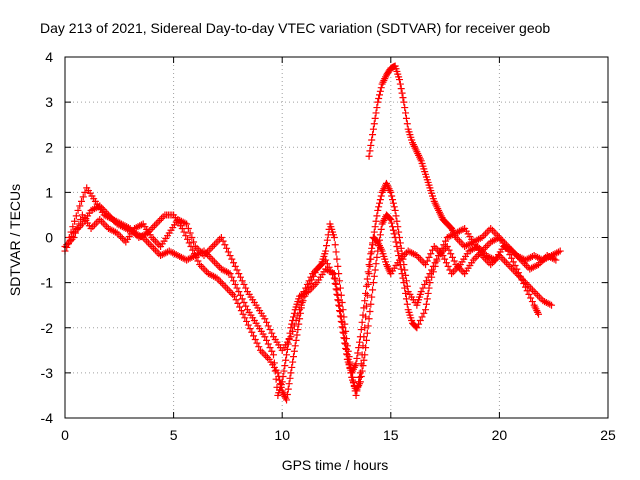  What do you see at coordinates (65, 435) in the screenshot?
I see `x-tick-label: 0` at bounding box center [65, 435].